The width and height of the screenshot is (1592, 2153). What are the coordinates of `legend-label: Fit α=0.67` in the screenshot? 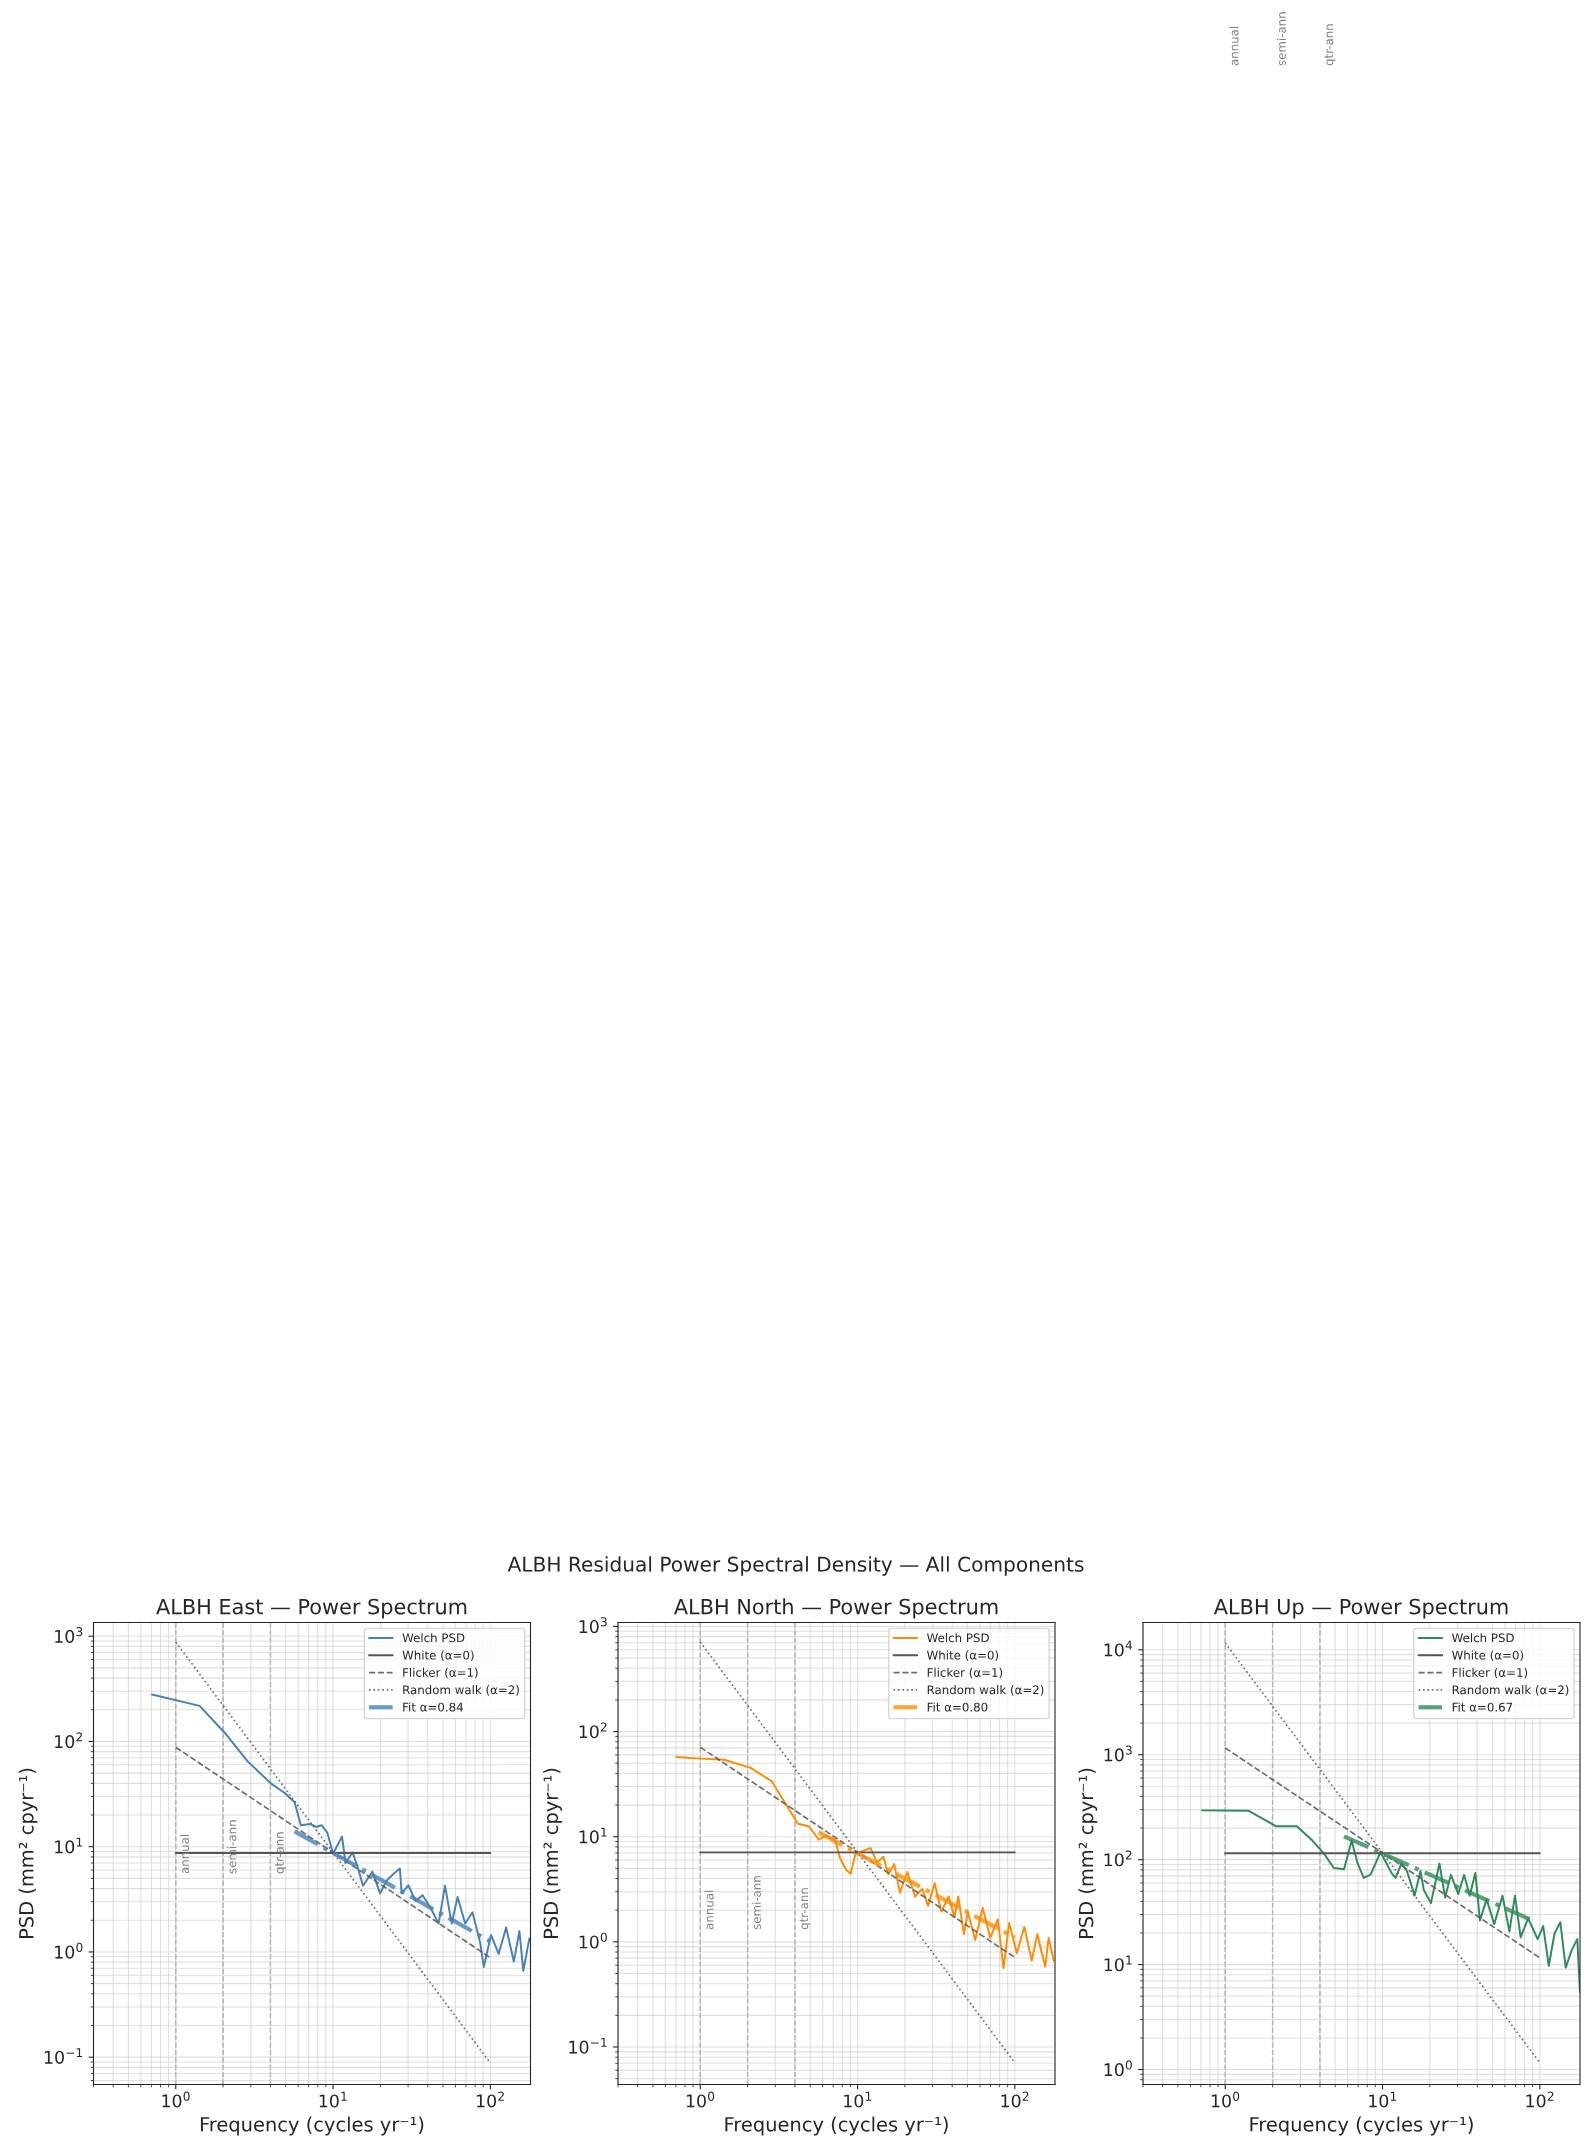 It's located at (1482, 1707).